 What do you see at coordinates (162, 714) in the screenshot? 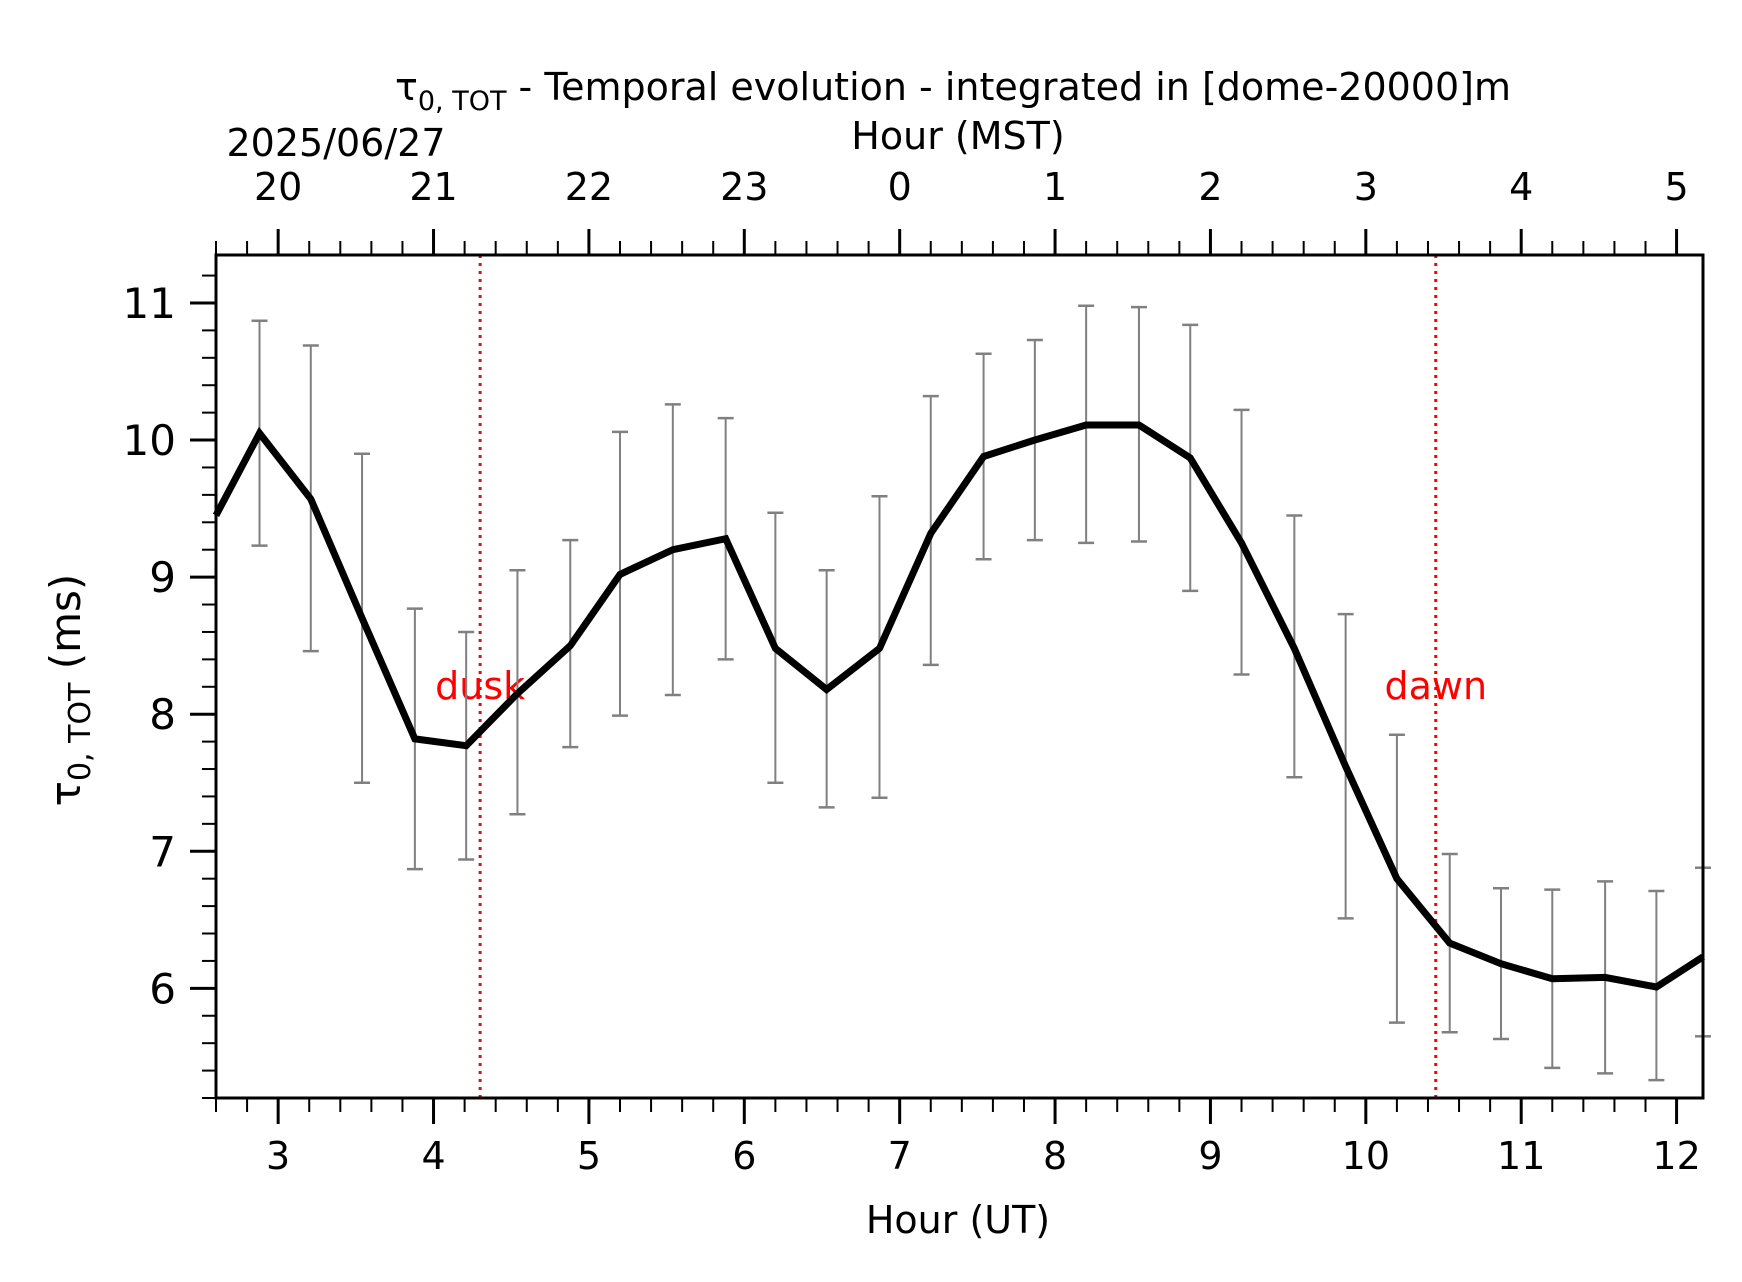
I see `y-tick-label: 8` at bounding box center [162, 714].